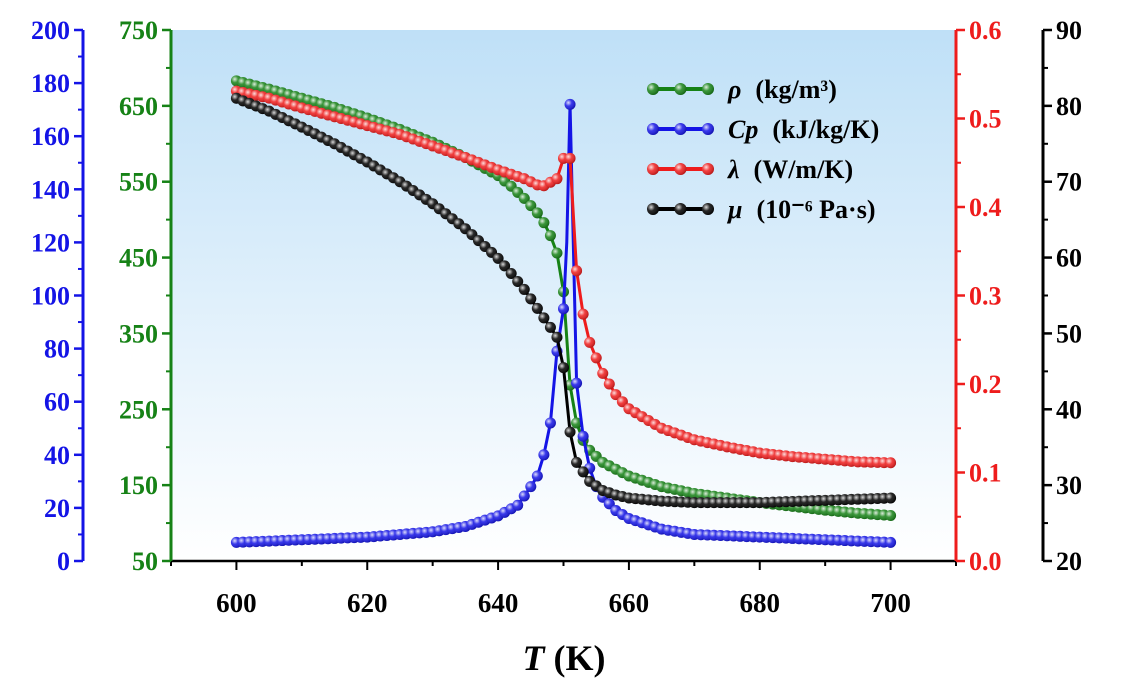 The image size is (1129, 688). Describe the element at coordinates (575, 658) in the screenshot. I see `x-axis-title-unit: (K)` at that location.